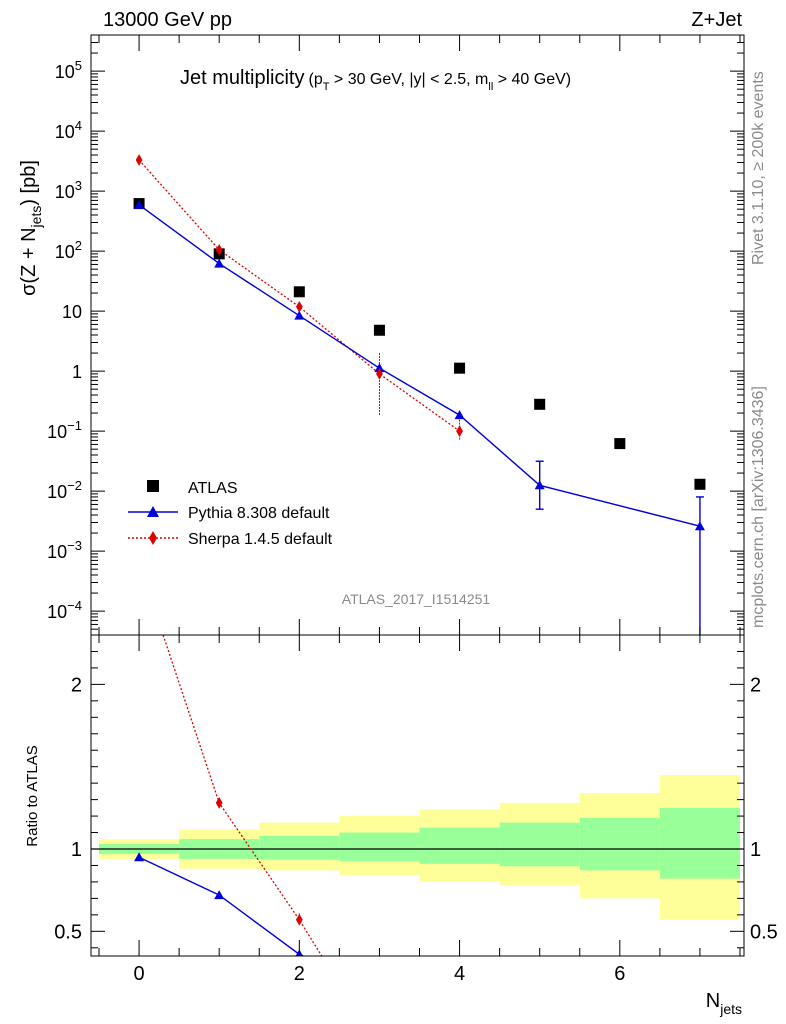 The image size is (786, 1024). What do you see at coordinates (77, 372) in the screenshot?
I see `y-tick-label-1: 1` at bounding box center [77, 372].